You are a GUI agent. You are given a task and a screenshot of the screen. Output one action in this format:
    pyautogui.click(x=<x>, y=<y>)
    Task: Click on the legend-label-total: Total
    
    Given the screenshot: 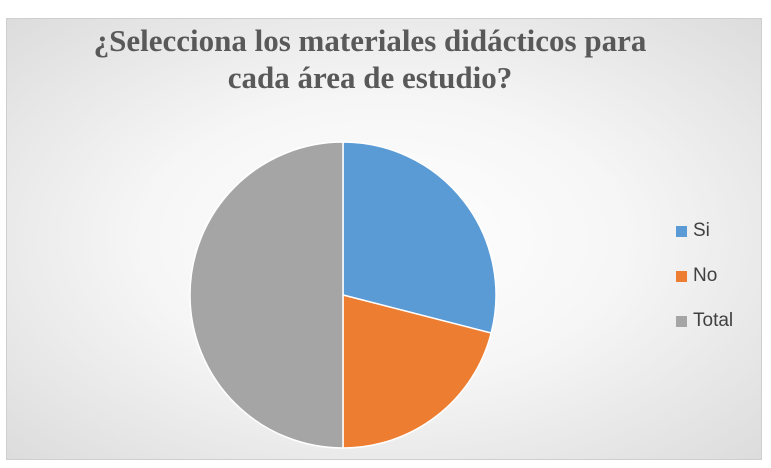 What is the action you would take?
    pyautogui.click(x=713, y=320)
    